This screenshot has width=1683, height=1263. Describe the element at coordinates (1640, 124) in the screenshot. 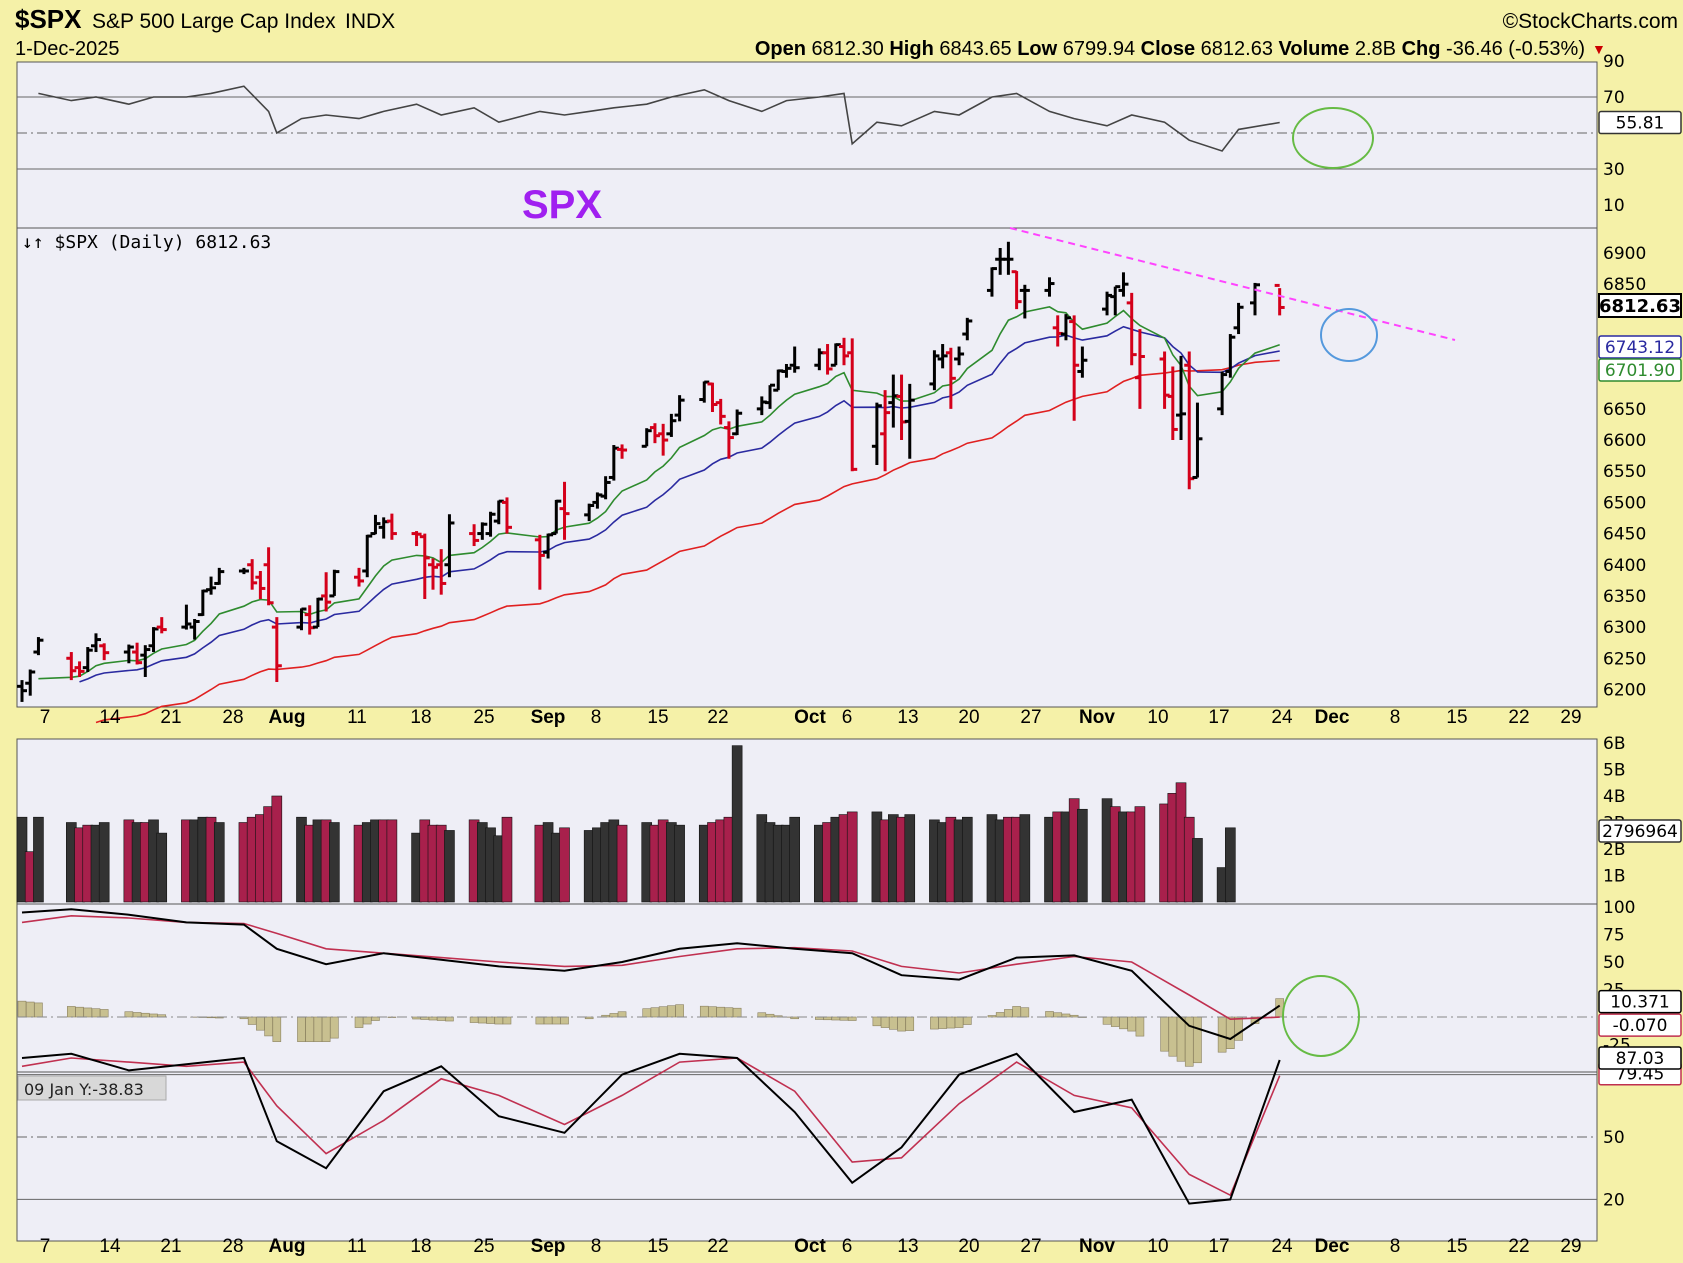

I see `rsi-last-label: 55.81` at that location.